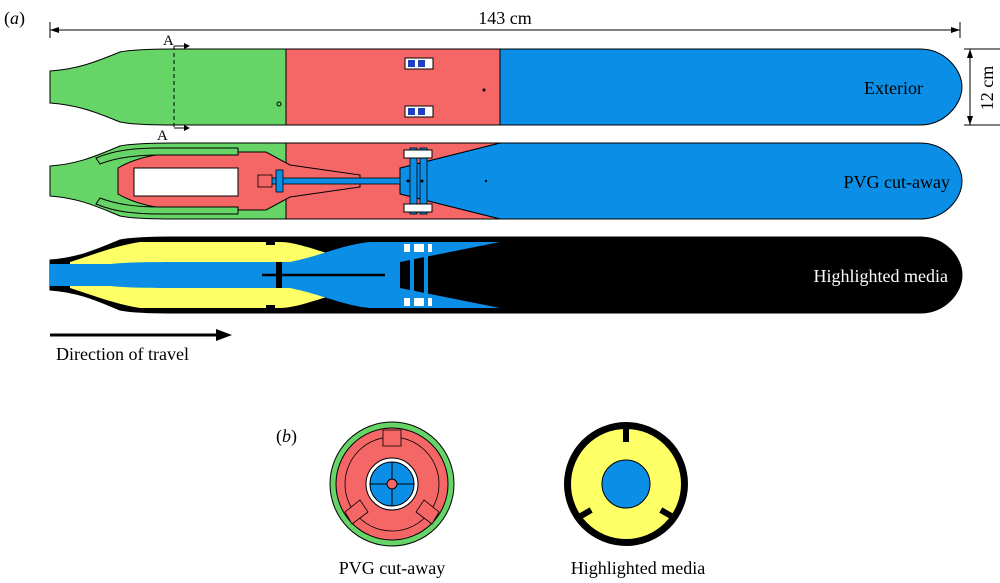  What do you see at coordinates (122, 354) in the screenshot?
I see `direction-label: Direction of travel` at bounding box center [122, 354].